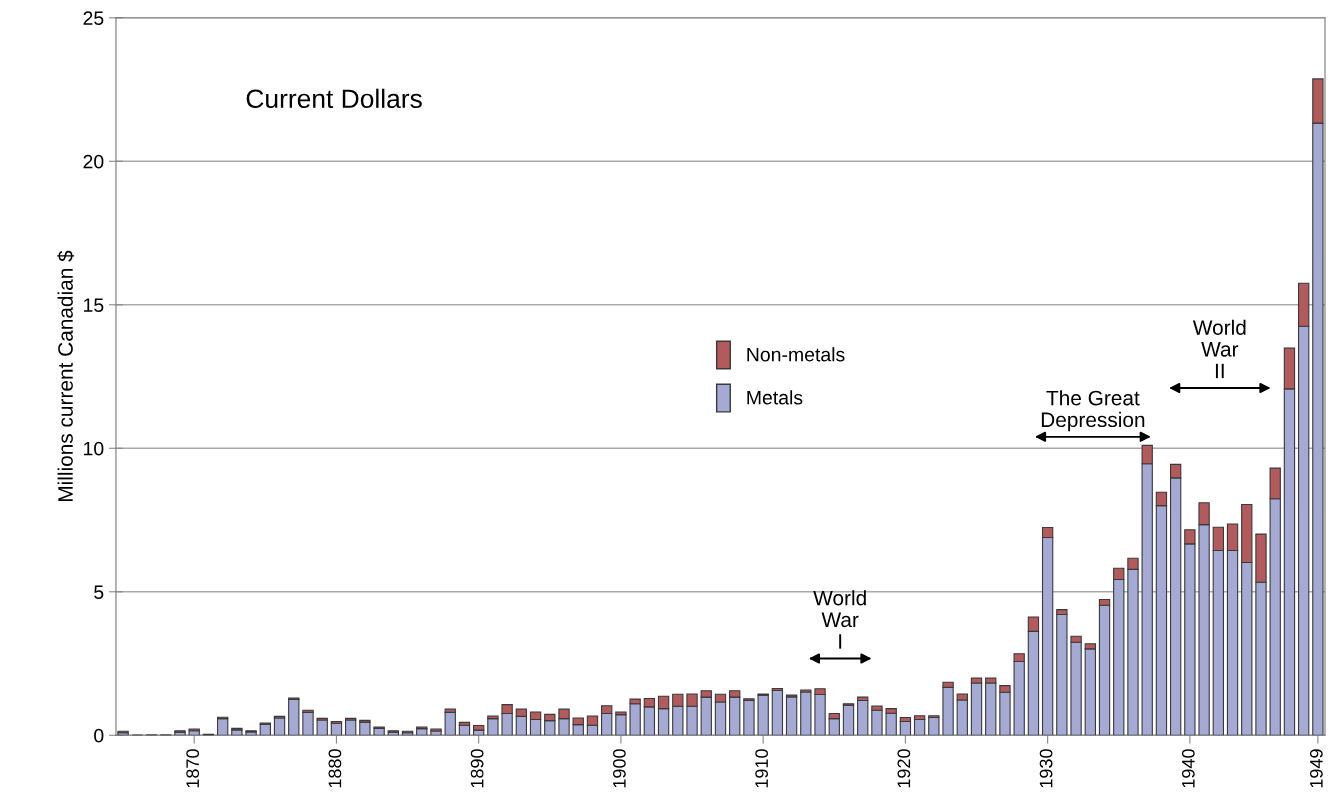  I want to click on y-tick-label: 5, so click(99, 592).